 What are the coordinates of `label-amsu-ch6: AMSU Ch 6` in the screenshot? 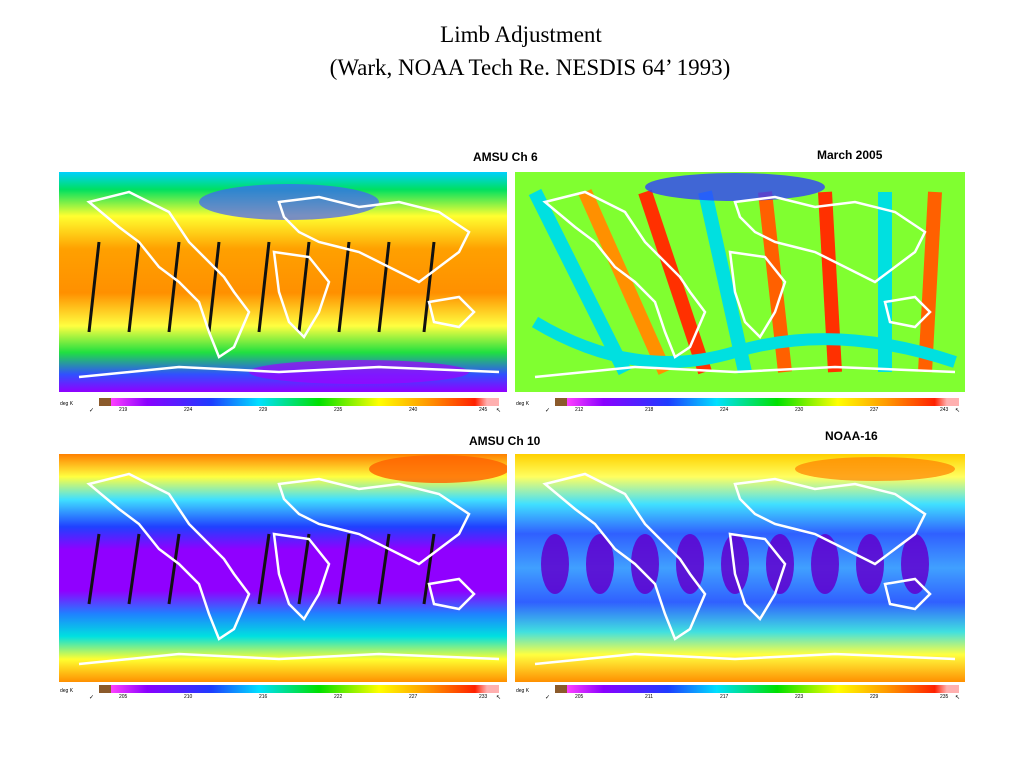 It's located at (505, 157).